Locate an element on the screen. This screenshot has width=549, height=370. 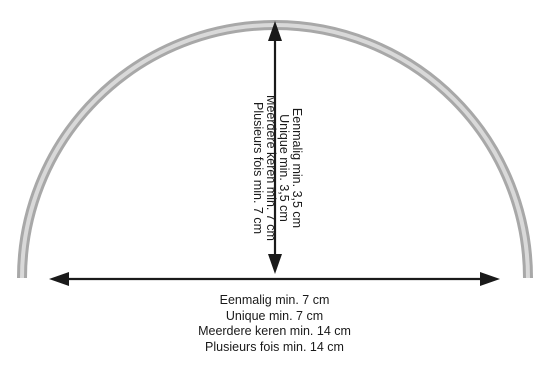
vertical-label-line: Unique min. 3,5 cm is located at coordinates (284, 168).